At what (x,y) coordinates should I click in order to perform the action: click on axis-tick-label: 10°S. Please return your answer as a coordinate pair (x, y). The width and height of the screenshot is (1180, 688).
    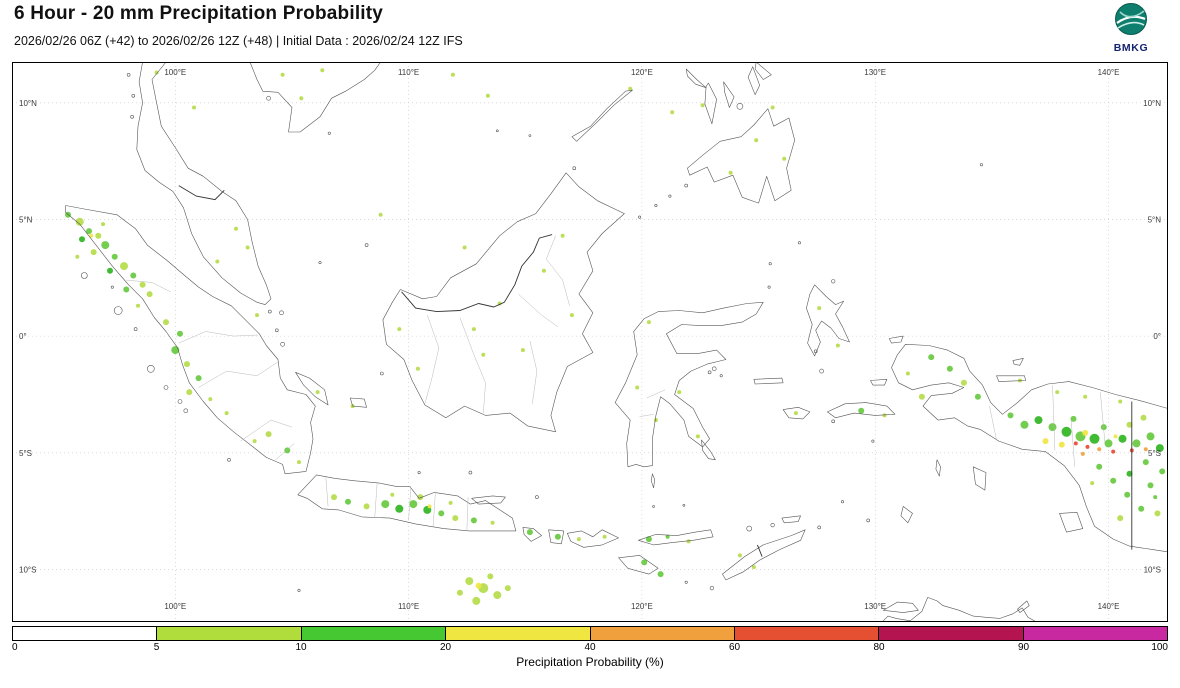
    Looking at the image, I should click on (1152, 569).